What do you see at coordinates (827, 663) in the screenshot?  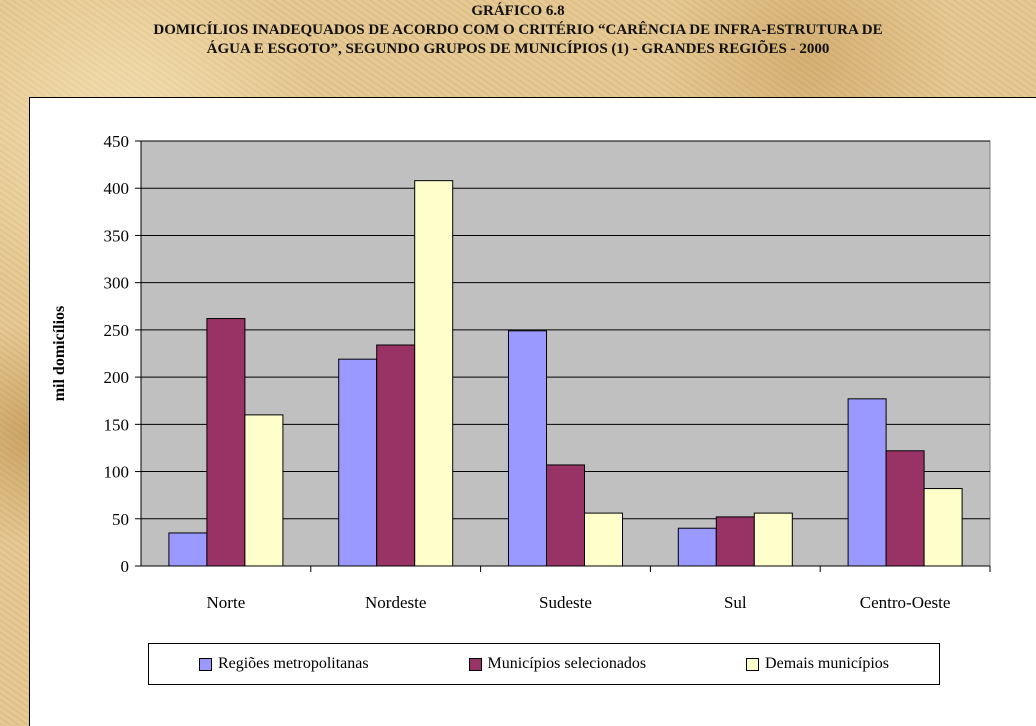 I see `legend-label-demais: Demais municípios` at bounding box center [827, 663].